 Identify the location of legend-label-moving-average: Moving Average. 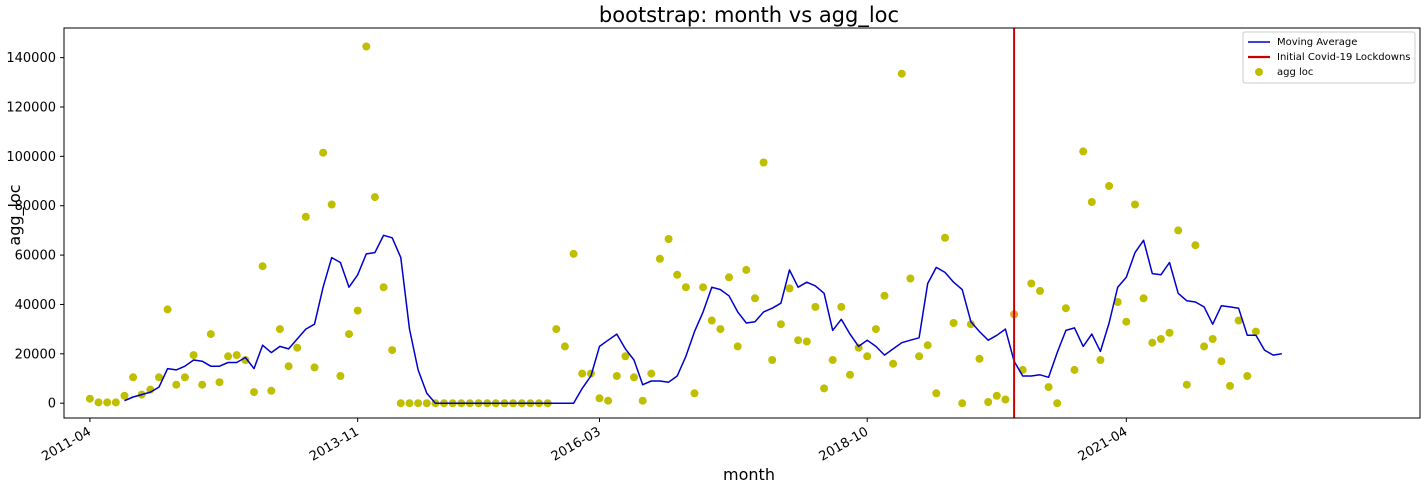
(1317, 42).